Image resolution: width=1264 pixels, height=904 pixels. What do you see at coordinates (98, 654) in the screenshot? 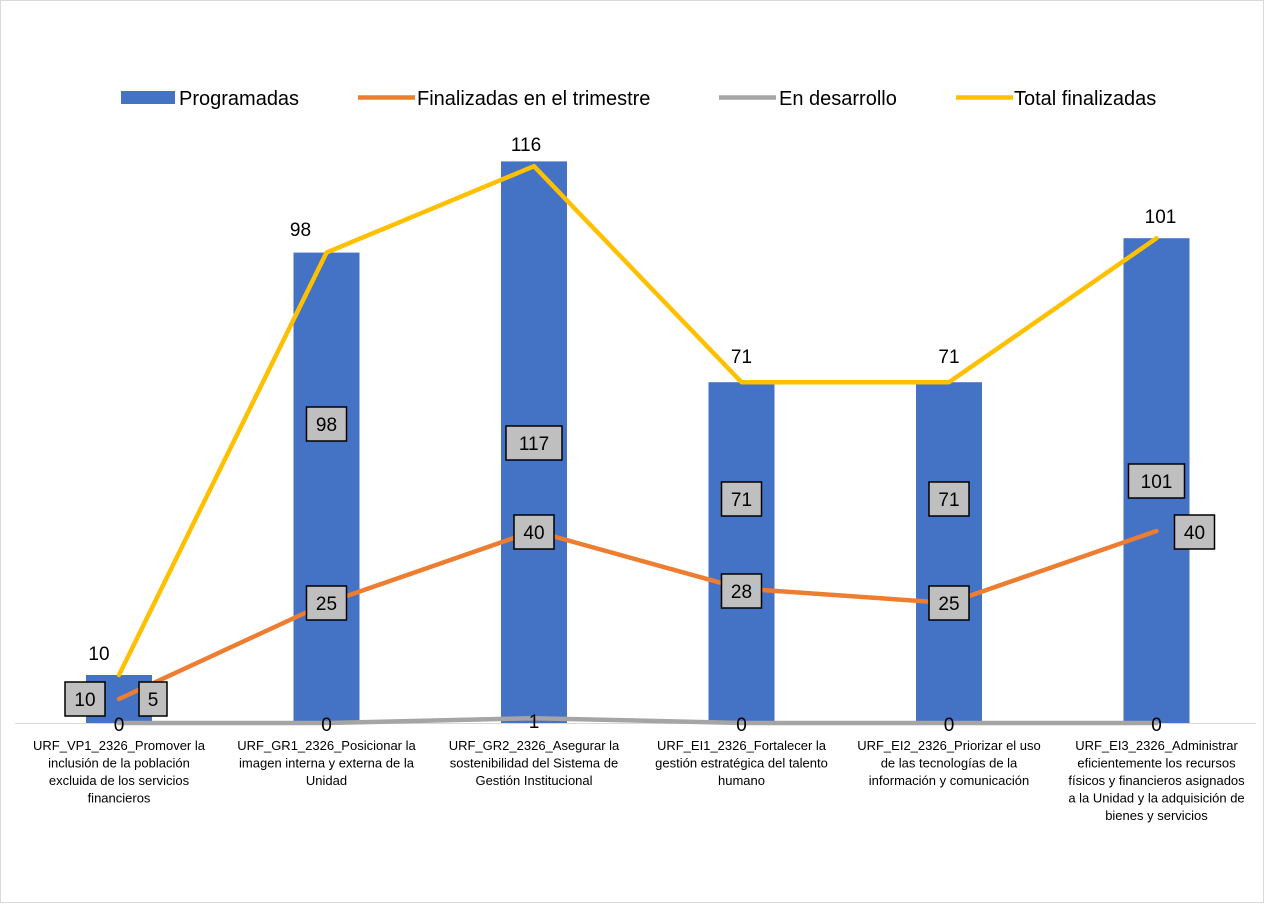
I see `data-label-total-finalizadas: 10` at bounding box center [98, 654].